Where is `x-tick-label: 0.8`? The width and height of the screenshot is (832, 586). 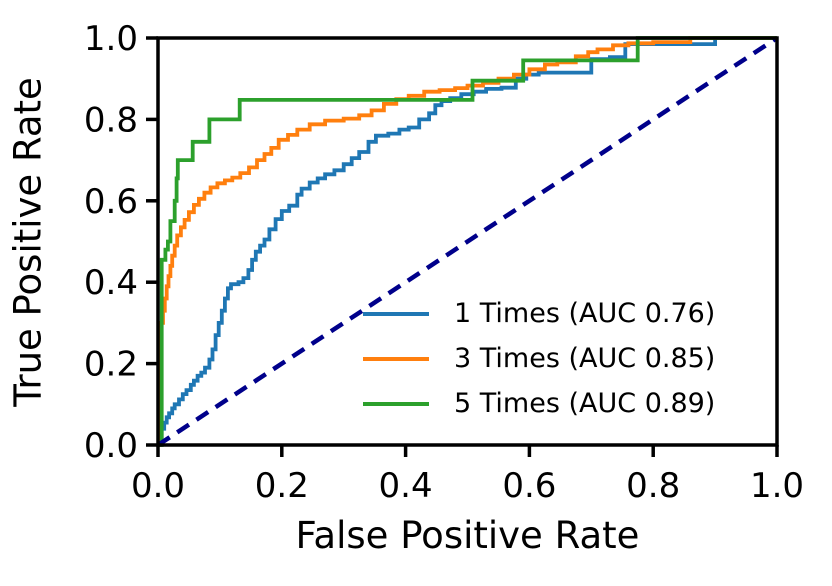 x-tick-label: 0.8 is located at coordinates (653, 486).